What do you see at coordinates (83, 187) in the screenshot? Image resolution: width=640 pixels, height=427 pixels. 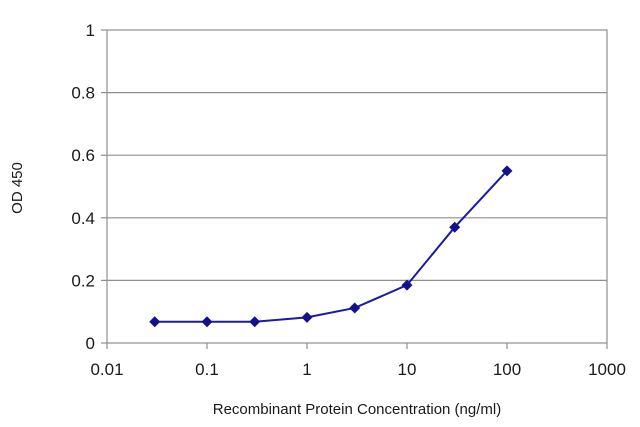 I see `y-tick-labels: 0 0.2 0.4 0.6 0.8 1` at bounding box center [83, 187].